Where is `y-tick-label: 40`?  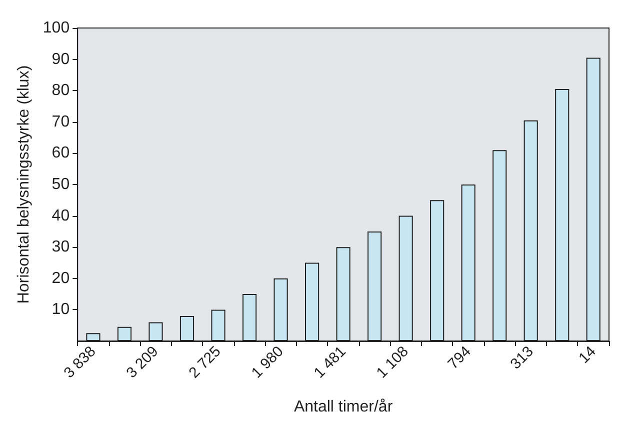
y-tick-label: 40 is located at coordinates (61, 215).